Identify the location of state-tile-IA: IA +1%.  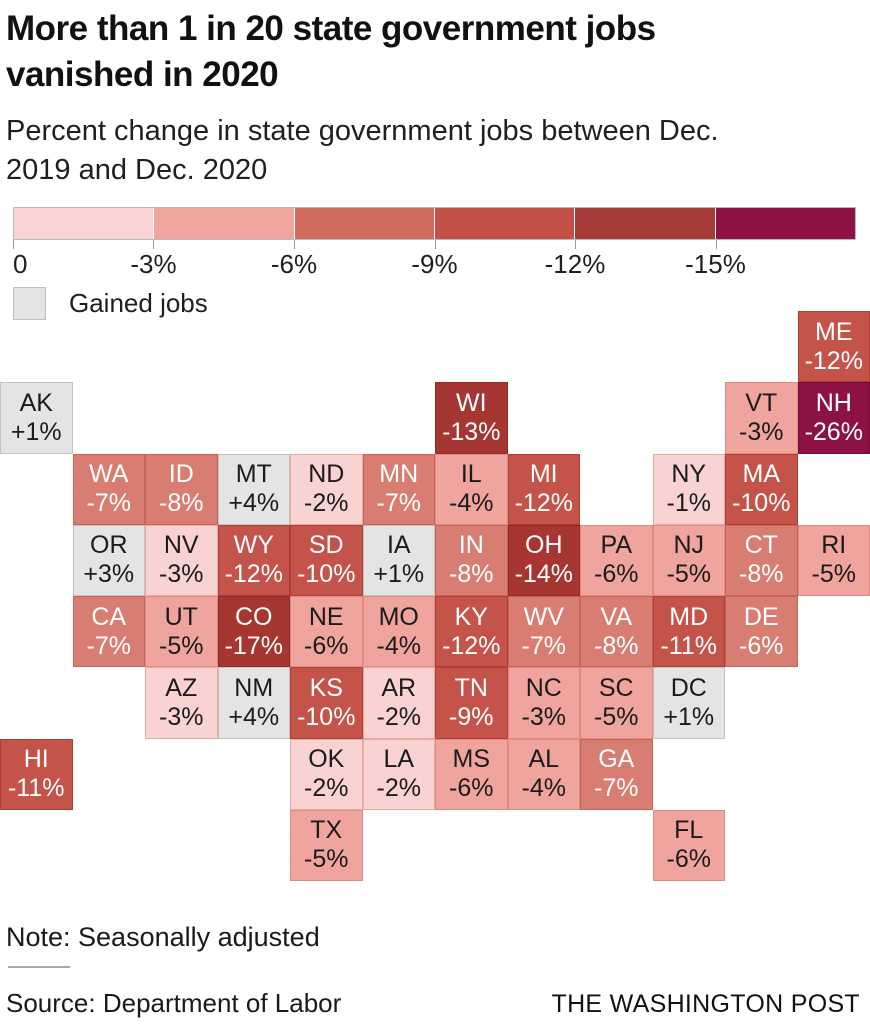
(398, 560).